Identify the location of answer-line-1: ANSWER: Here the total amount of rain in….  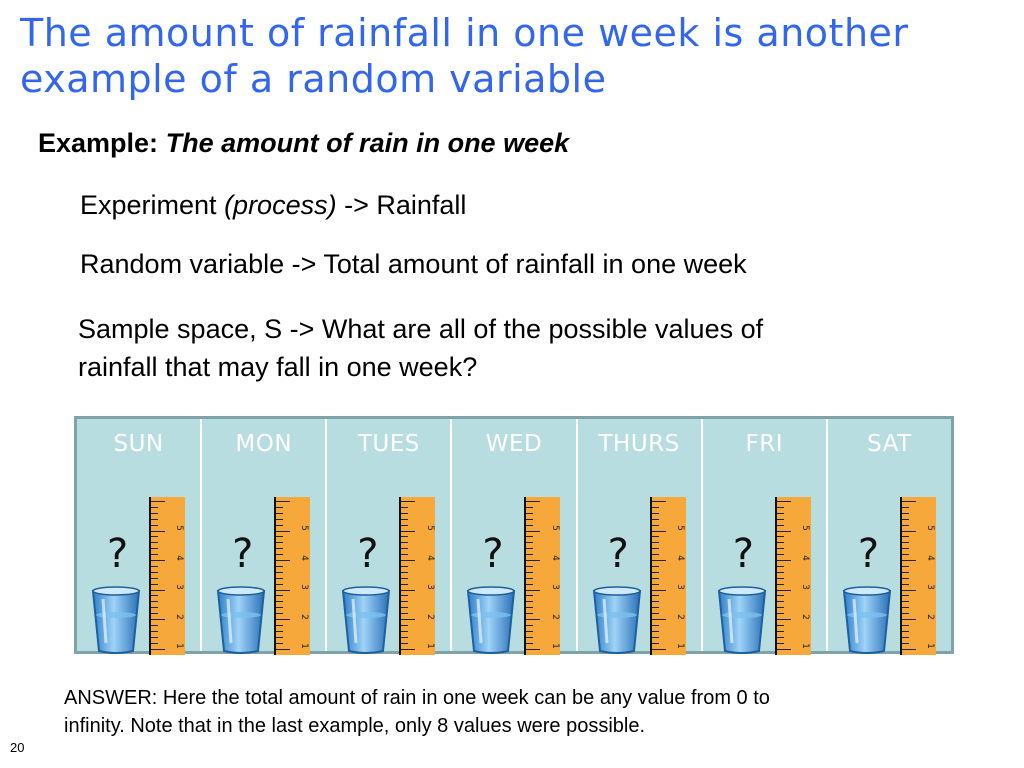
(417, 698).